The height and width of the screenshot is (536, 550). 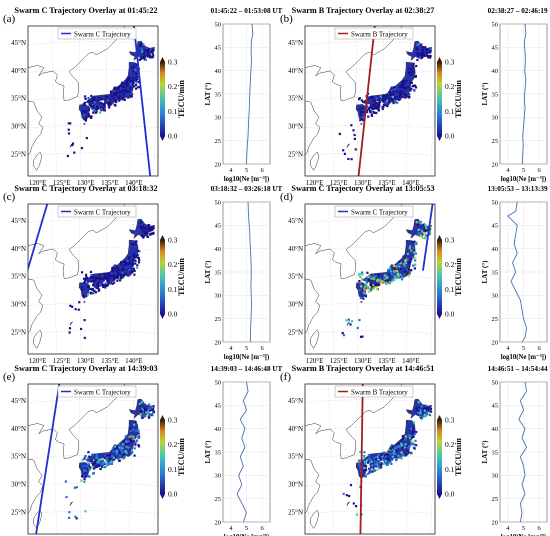 I want to click on lon-tick-label: 120°E, so click(x=38, y=361).